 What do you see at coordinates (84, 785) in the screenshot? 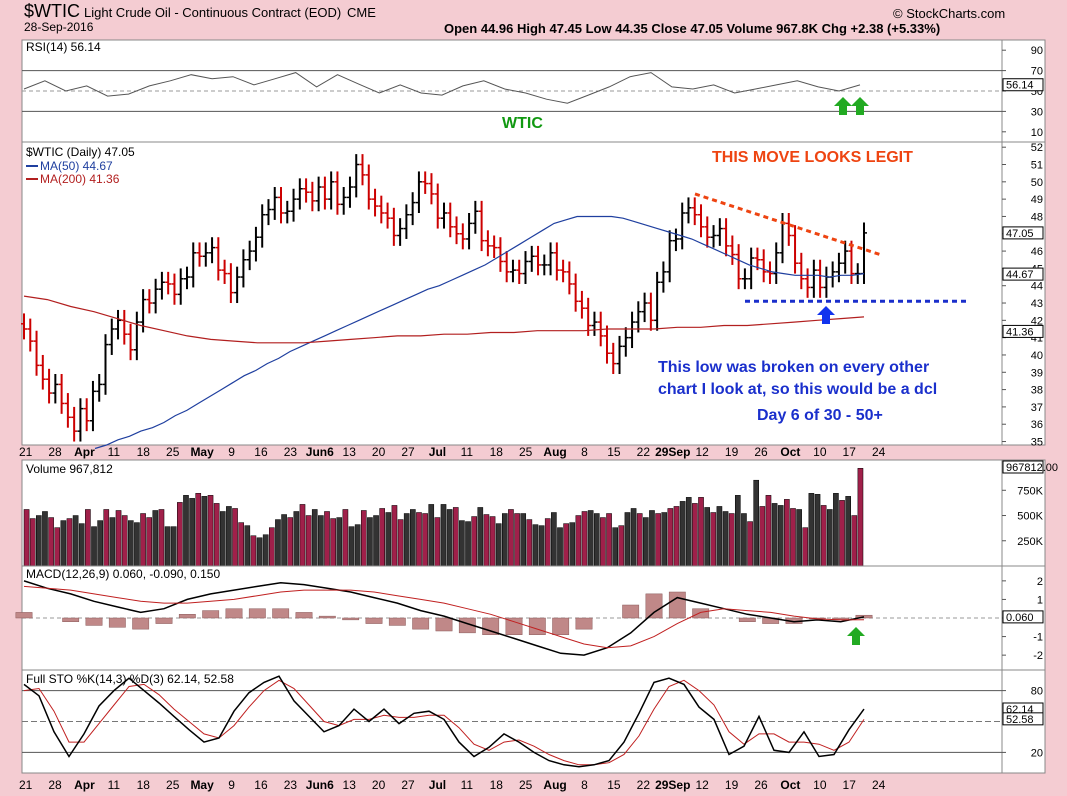
I see `bottom-x-tick-label: Apr` at bounding box center [84, 785].